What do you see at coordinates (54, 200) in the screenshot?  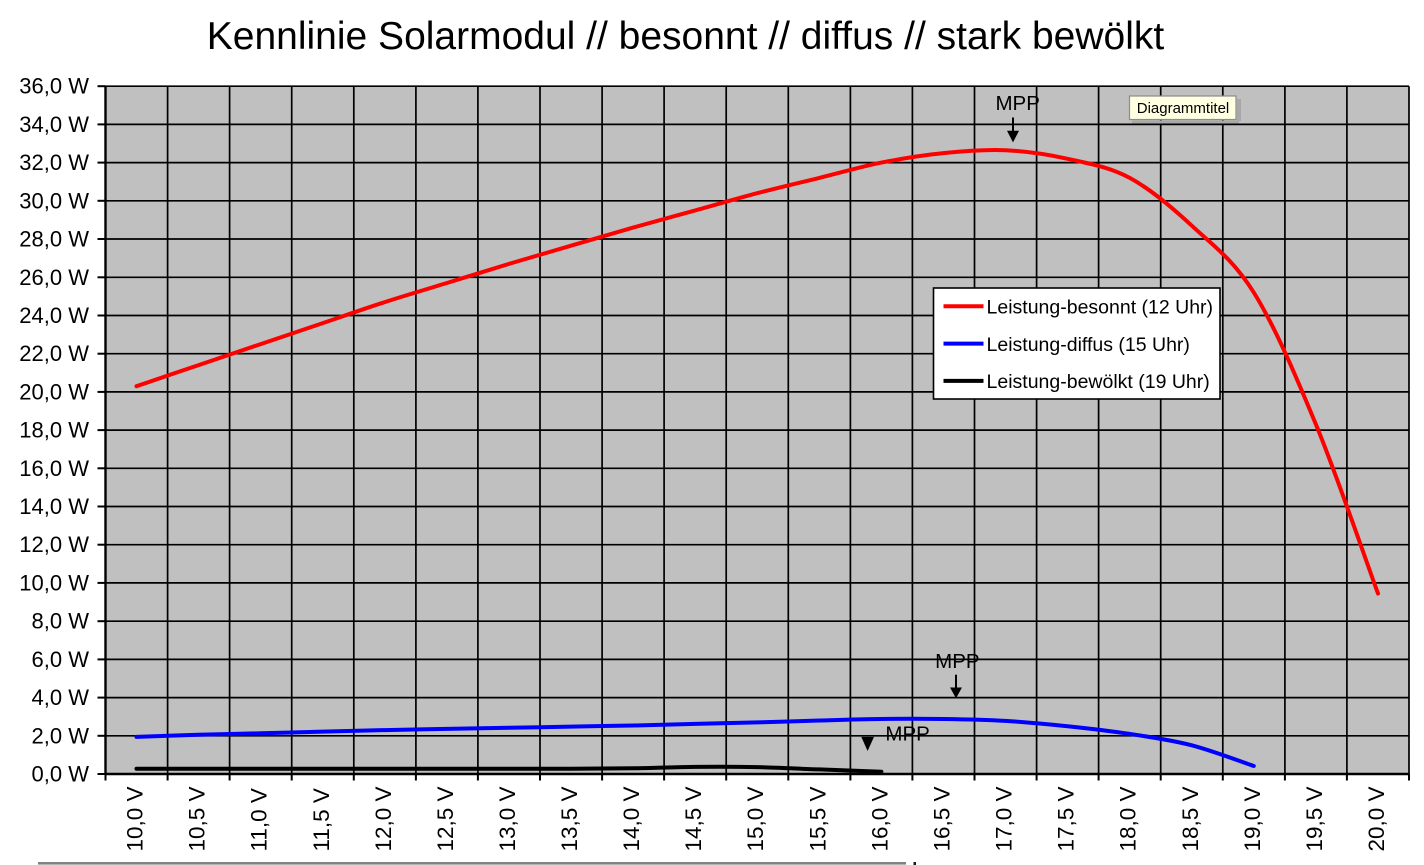 I see `svg-text: 30,0 W` at bounding box center [54, 200].